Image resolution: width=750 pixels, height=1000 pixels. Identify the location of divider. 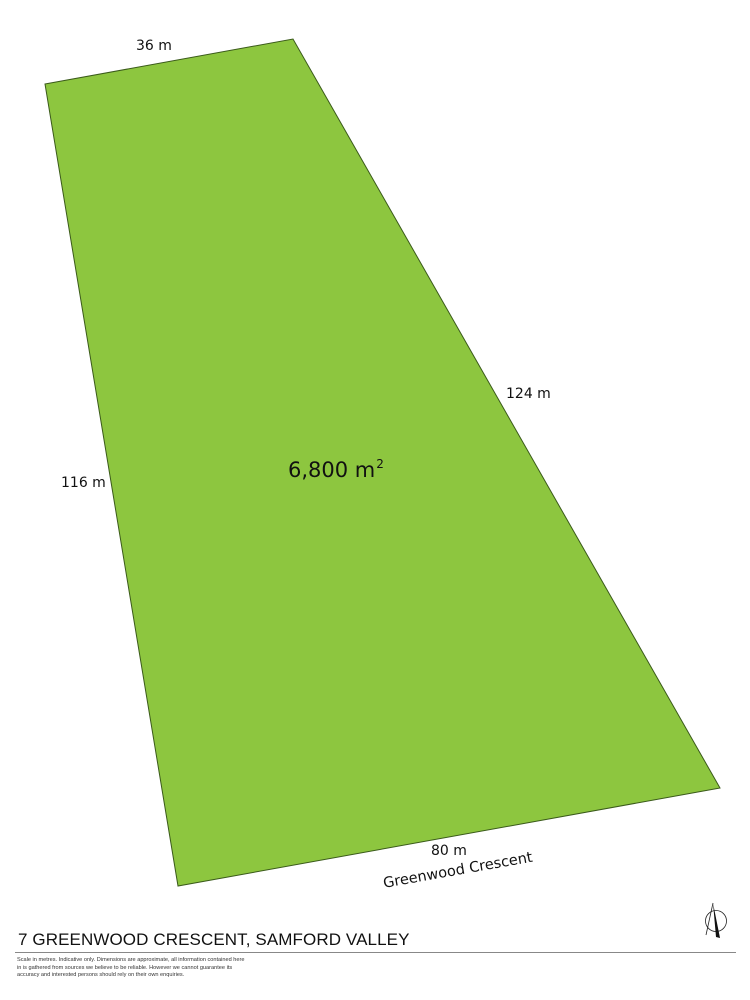
(375, 952).